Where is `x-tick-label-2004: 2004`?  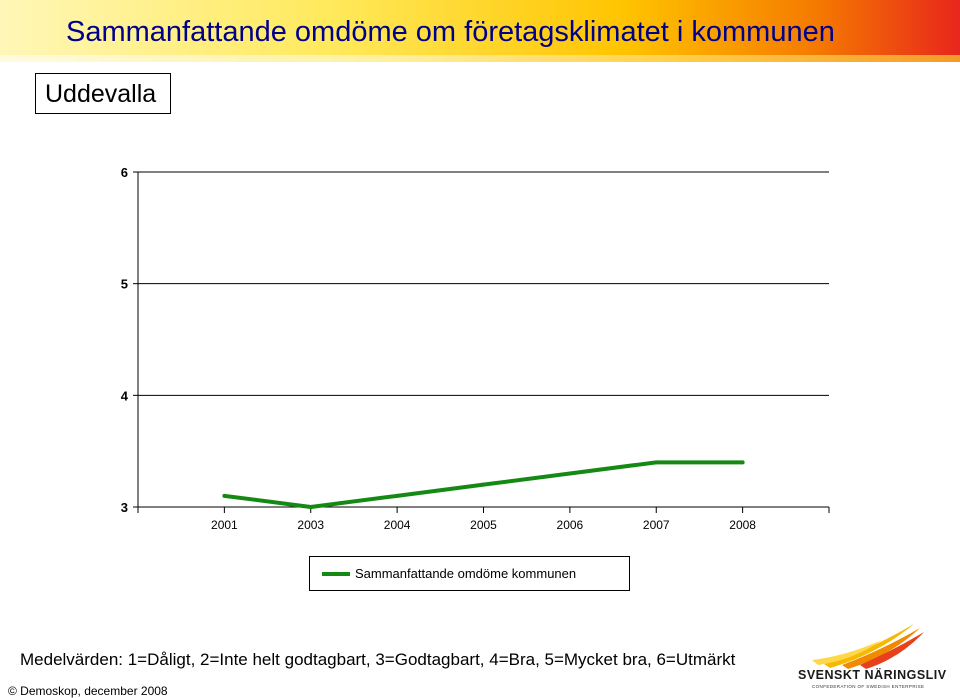 x-tick-label-2004: 2004 is located at coordinates (397, 525).